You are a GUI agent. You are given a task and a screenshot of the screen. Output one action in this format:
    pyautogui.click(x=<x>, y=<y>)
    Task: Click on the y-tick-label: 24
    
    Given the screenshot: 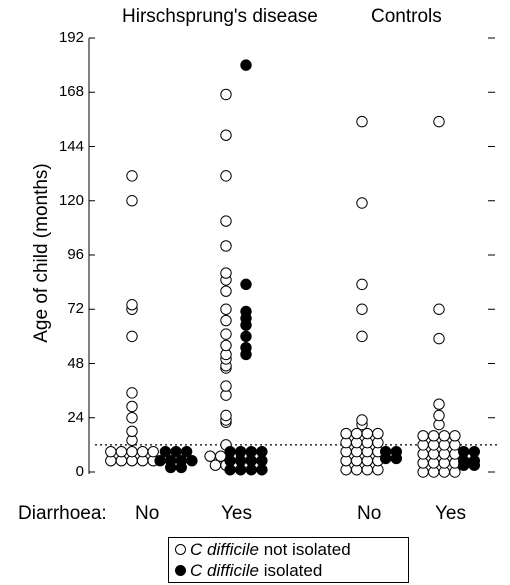 What is the action you would take?
    pyautogui.click(x=75, y=417)
    